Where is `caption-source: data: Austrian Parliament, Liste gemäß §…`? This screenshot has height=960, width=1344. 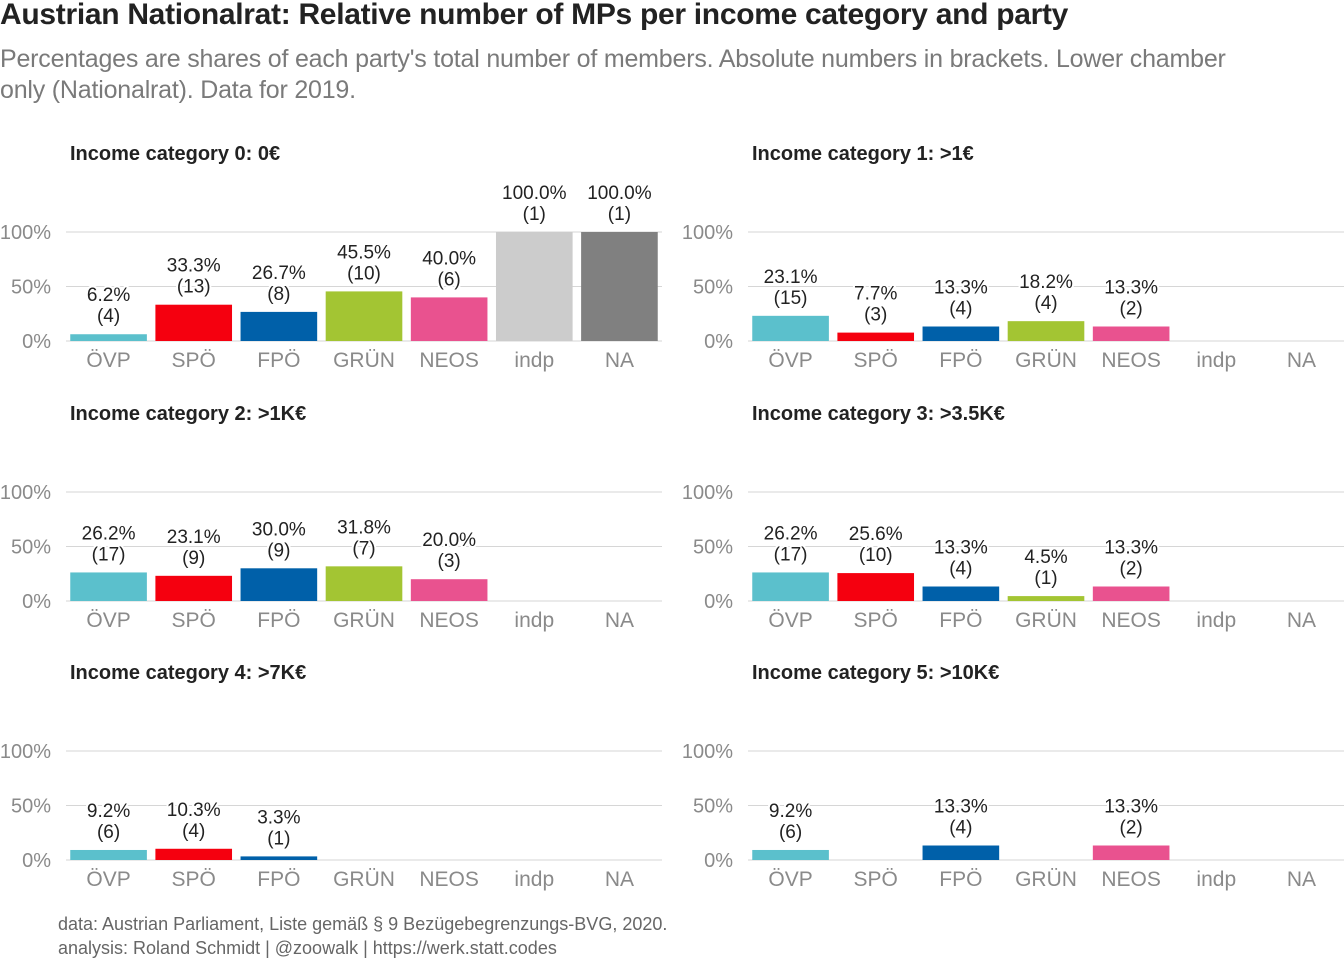 caption-source: data: Austrian Parliament, Liste gemäß §… is located at coordinates (363, 924).